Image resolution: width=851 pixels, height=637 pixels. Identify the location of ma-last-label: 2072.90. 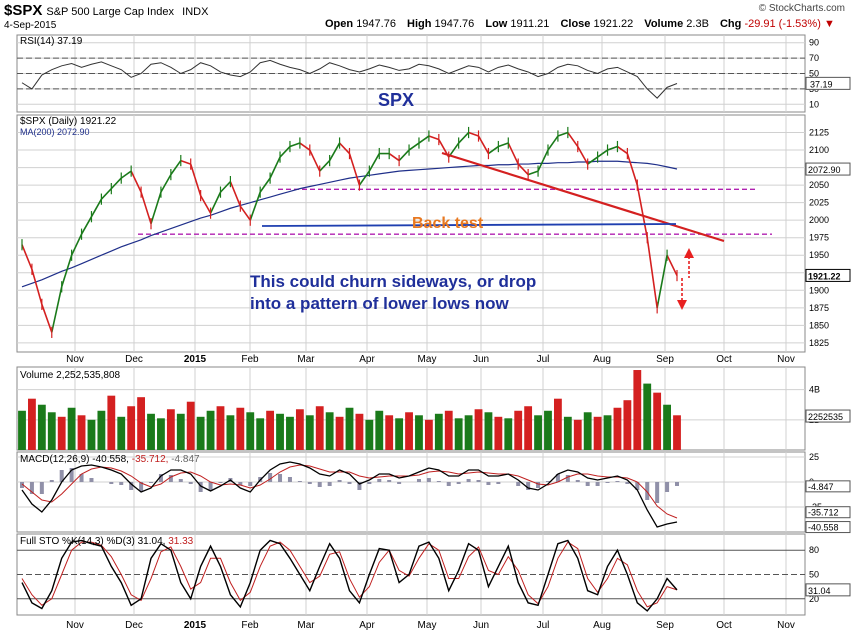
(824, 170).